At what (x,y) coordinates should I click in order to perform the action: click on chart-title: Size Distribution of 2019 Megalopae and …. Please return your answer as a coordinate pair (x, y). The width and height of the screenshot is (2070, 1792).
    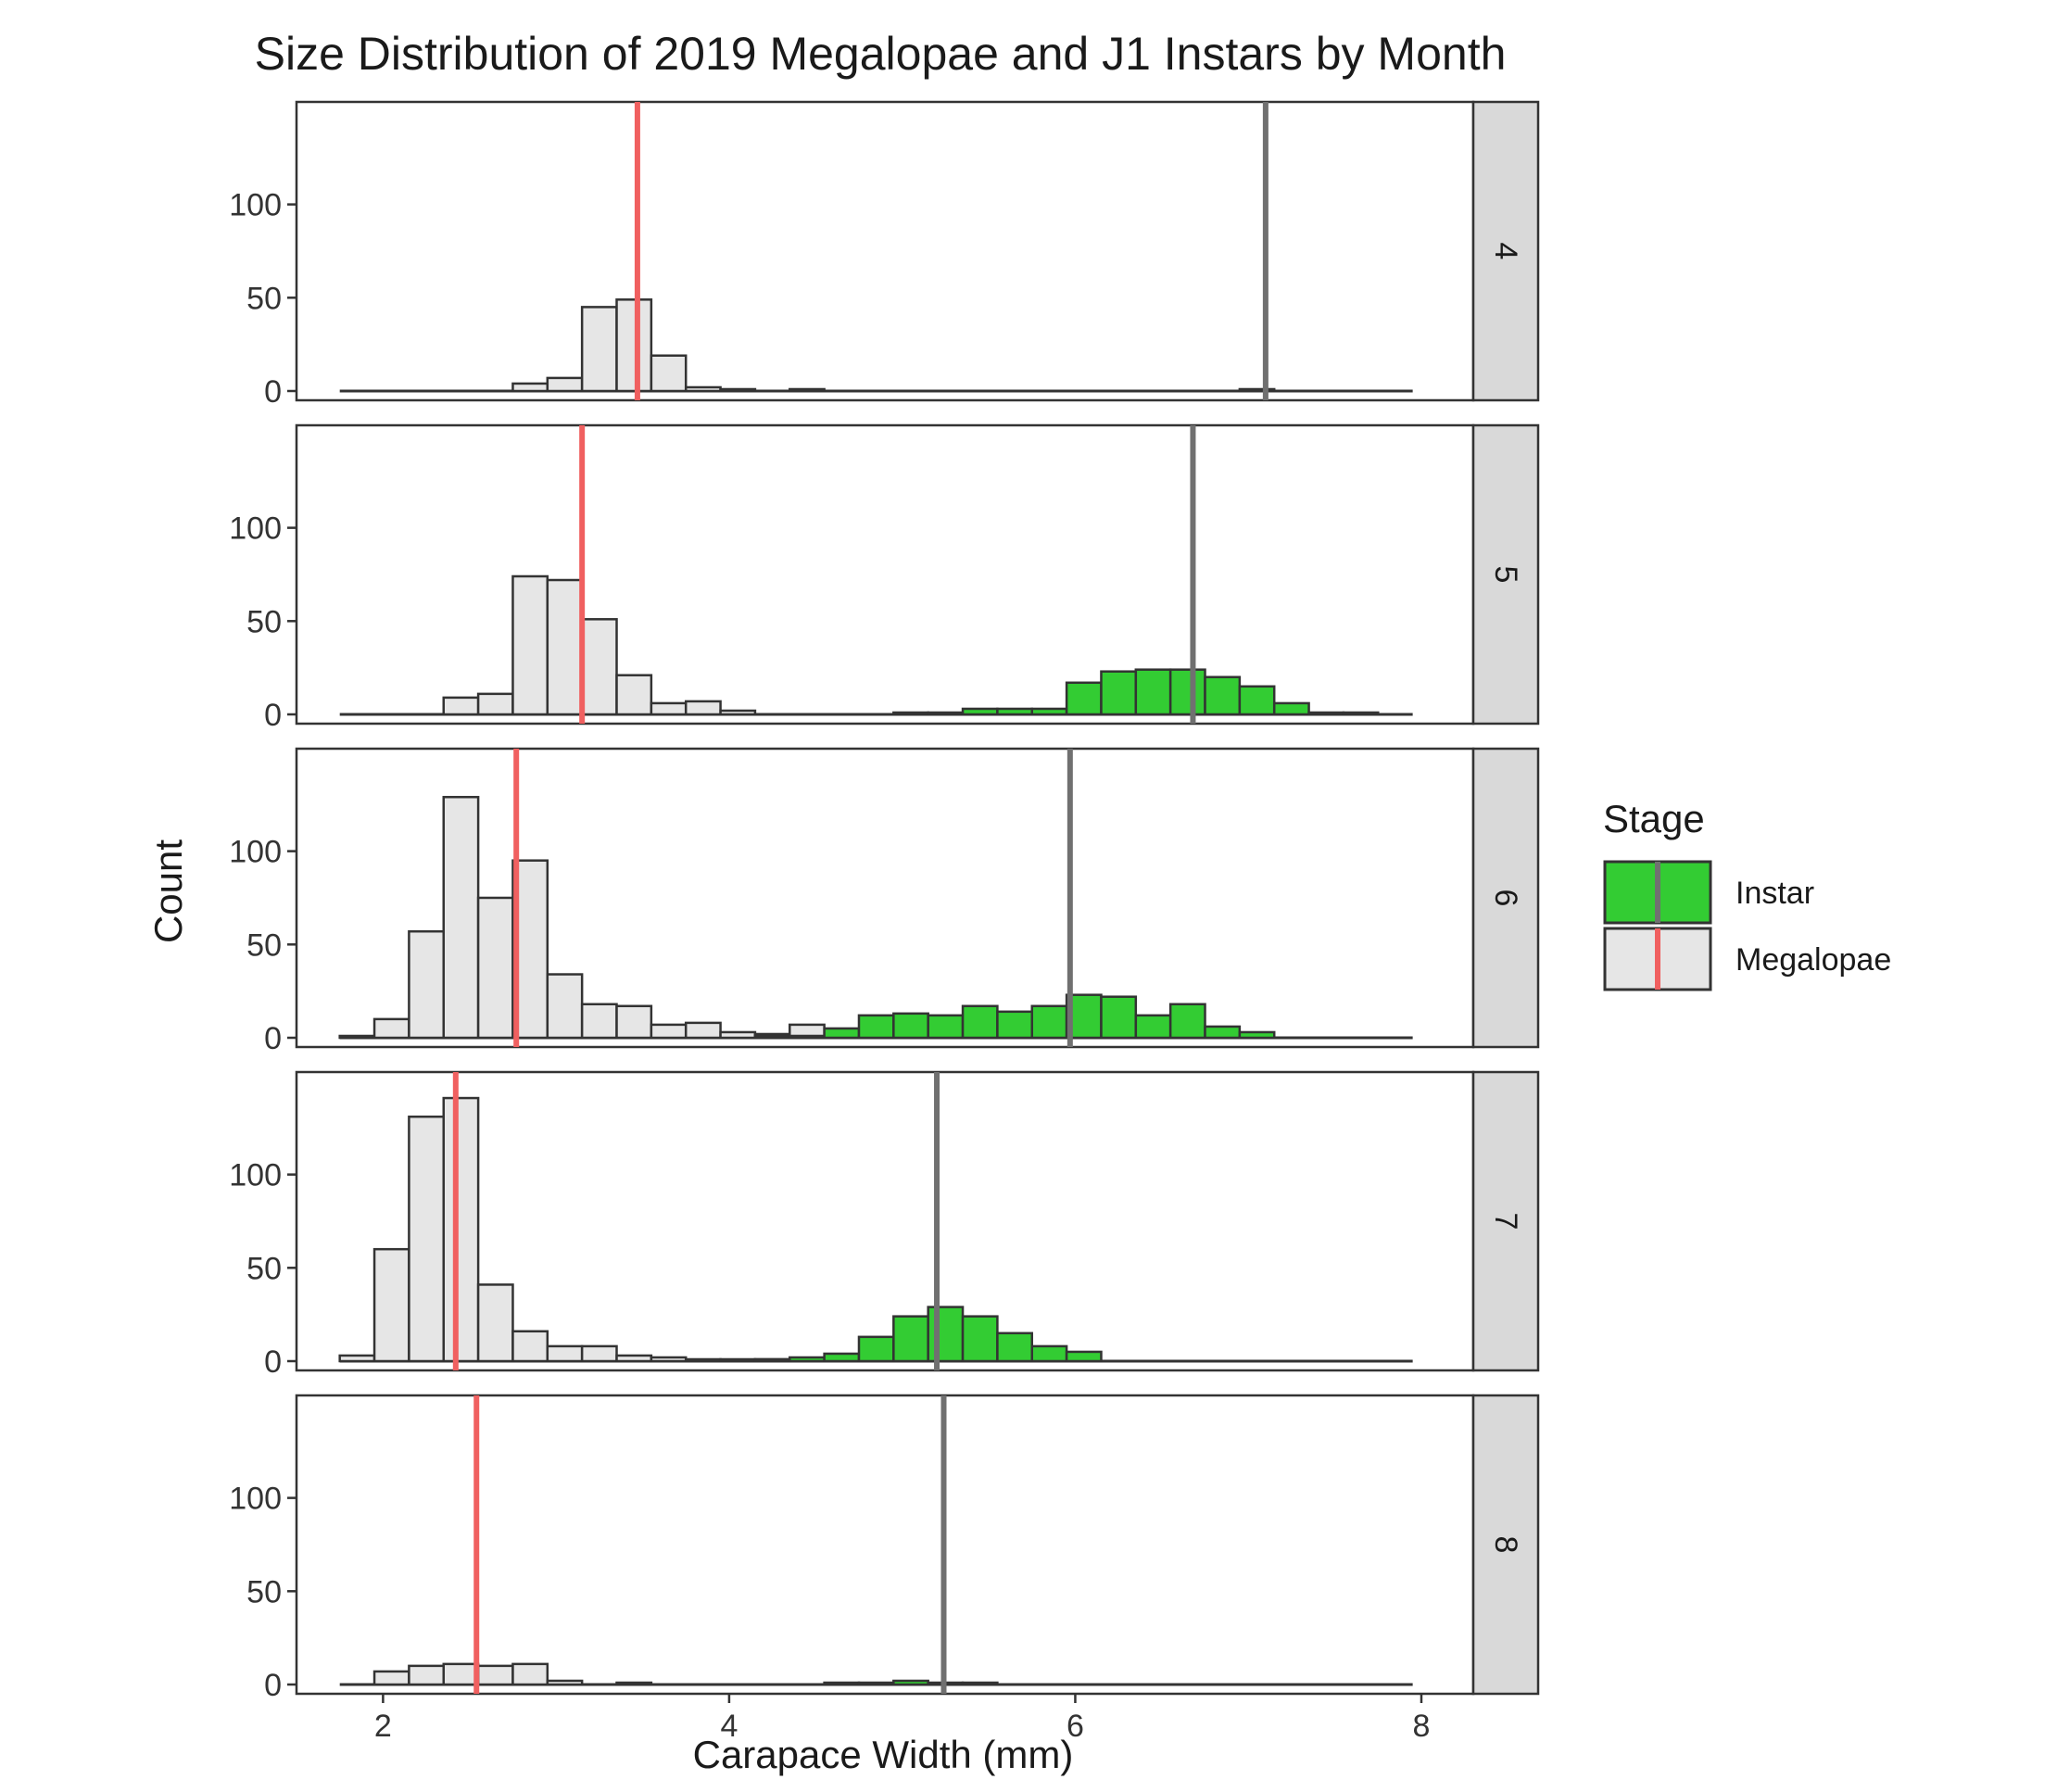
    Looking at the image, I should click on (881, 54).